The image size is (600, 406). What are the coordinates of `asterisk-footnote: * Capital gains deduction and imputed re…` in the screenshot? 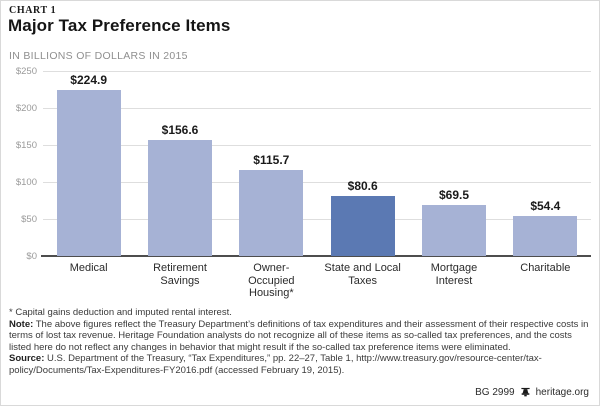 It's located at (120, 312).